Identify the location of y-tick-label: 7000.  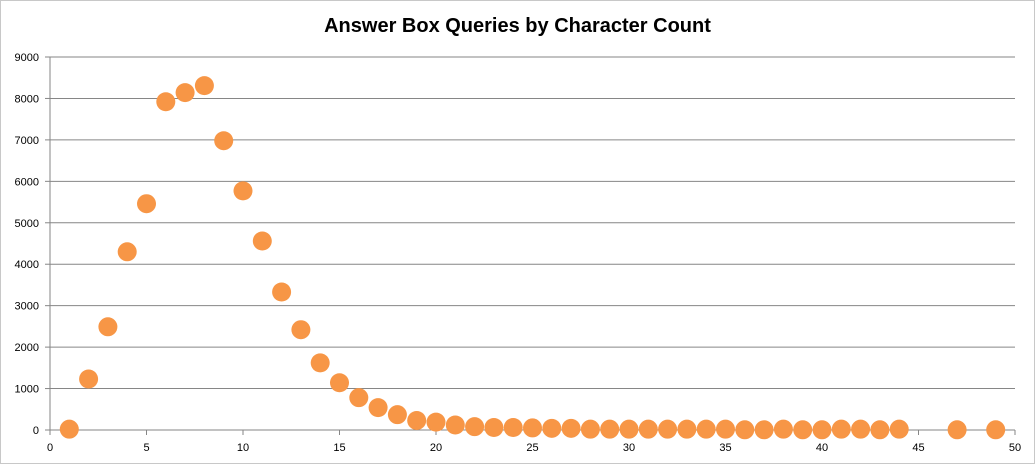
(27, 141).